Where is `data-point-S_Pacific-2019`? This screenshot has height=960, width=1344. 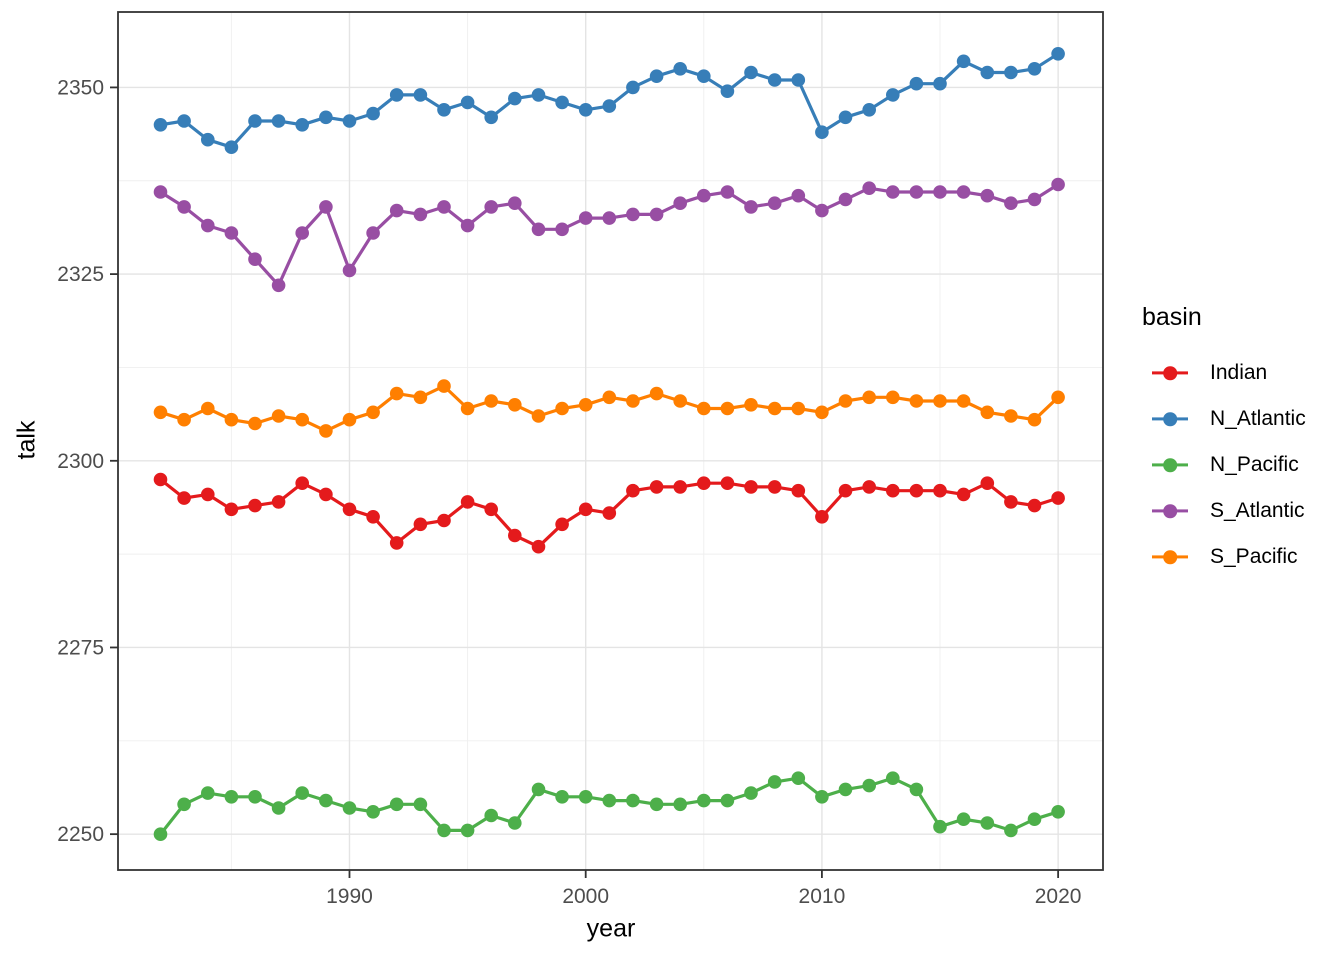
data-point-S_Pacific-2019 is located at coordinates (1034, 419).